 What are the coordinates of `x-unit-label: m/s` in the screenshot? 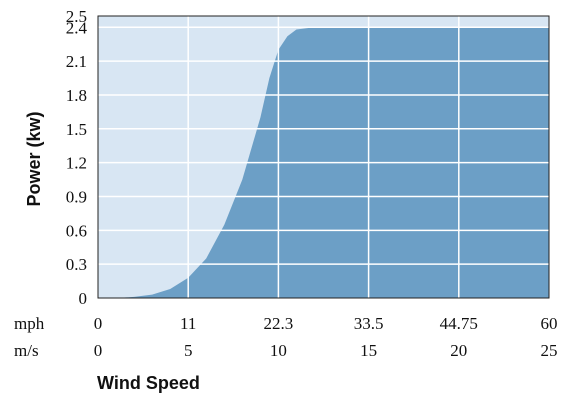 It's located at (26, 350).